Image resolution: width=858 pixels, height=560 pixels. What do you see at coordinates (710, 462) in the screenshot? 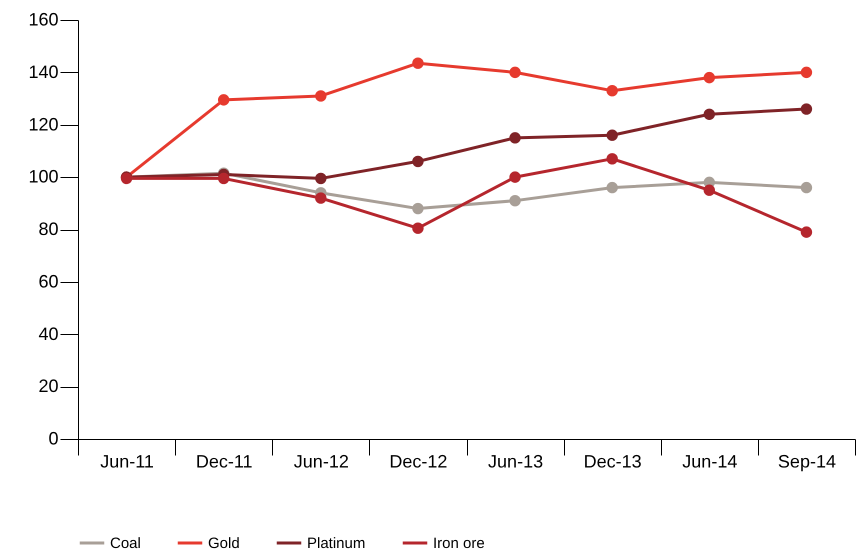
I see `x-tick-label: Jun-14` at bounding box center [710, 462].